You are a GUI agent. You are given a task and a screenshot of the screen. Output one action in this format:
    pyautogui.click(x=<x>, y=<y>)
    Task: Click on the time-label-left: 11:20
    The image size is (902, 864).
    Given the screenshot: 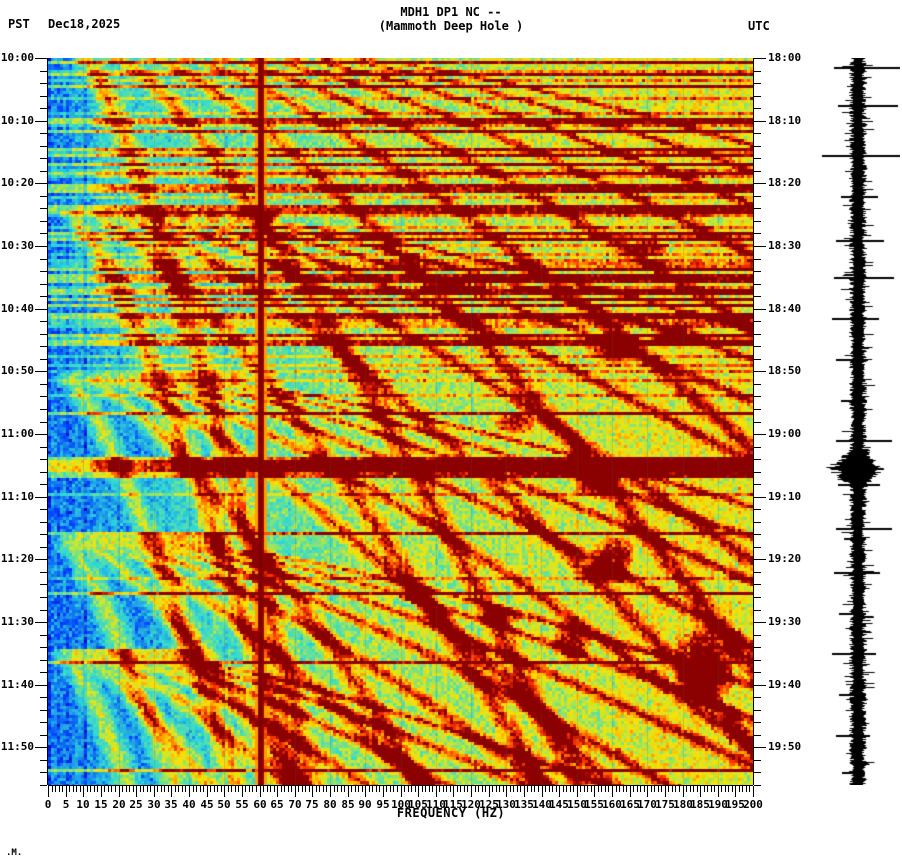 What is the action you would take?
    pyautogui.click(x=17, y=558)
    